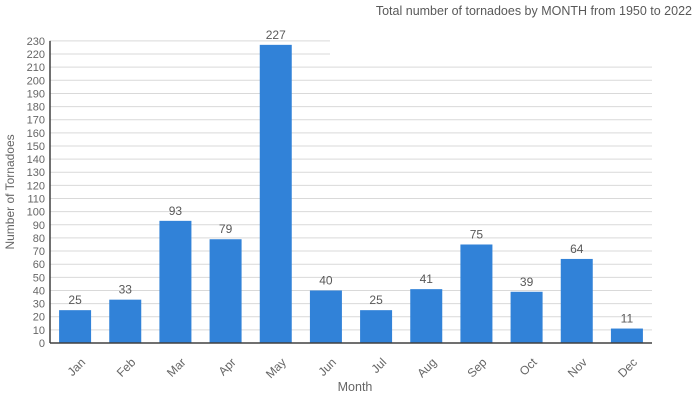  Describe the element at coordinates (426, 316) in the screenshot. I see `bar-aug` at that location.